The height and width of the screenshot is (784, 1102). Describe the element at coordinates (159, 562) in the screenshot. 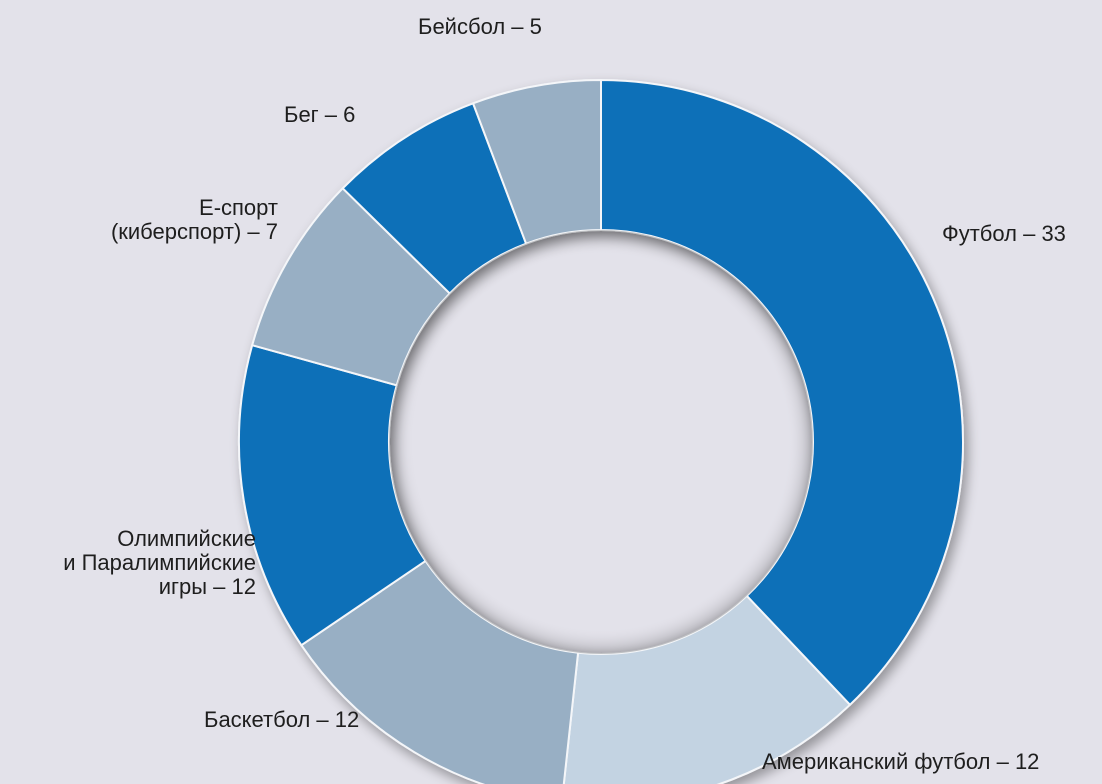

I see `label-olympic-games: Олимпийские и Паралимпийские игры – 12` at that location.